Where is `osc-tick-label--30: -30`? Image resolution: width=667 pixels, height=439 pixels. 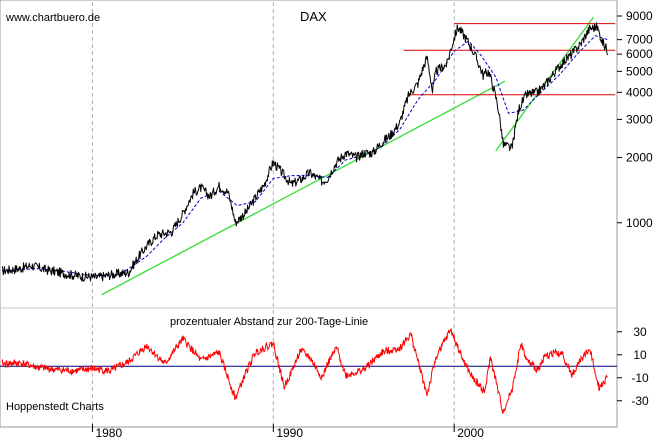
osc-tick-label--30: -30 is located at coordinates (640, 401).